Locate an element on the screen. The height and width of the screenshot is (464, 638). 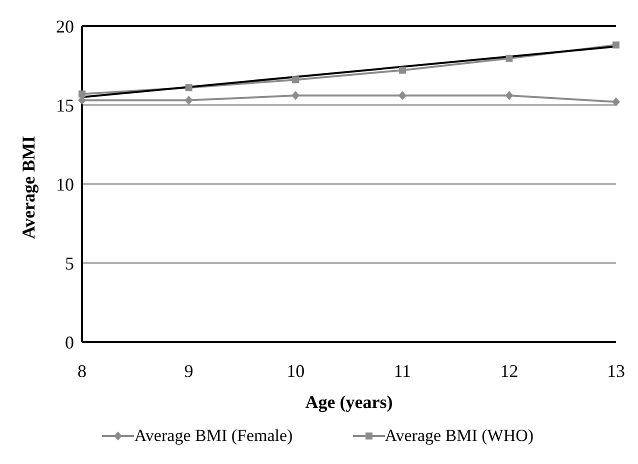
y-tick-label: 10 is located at coordinates (65, 184).